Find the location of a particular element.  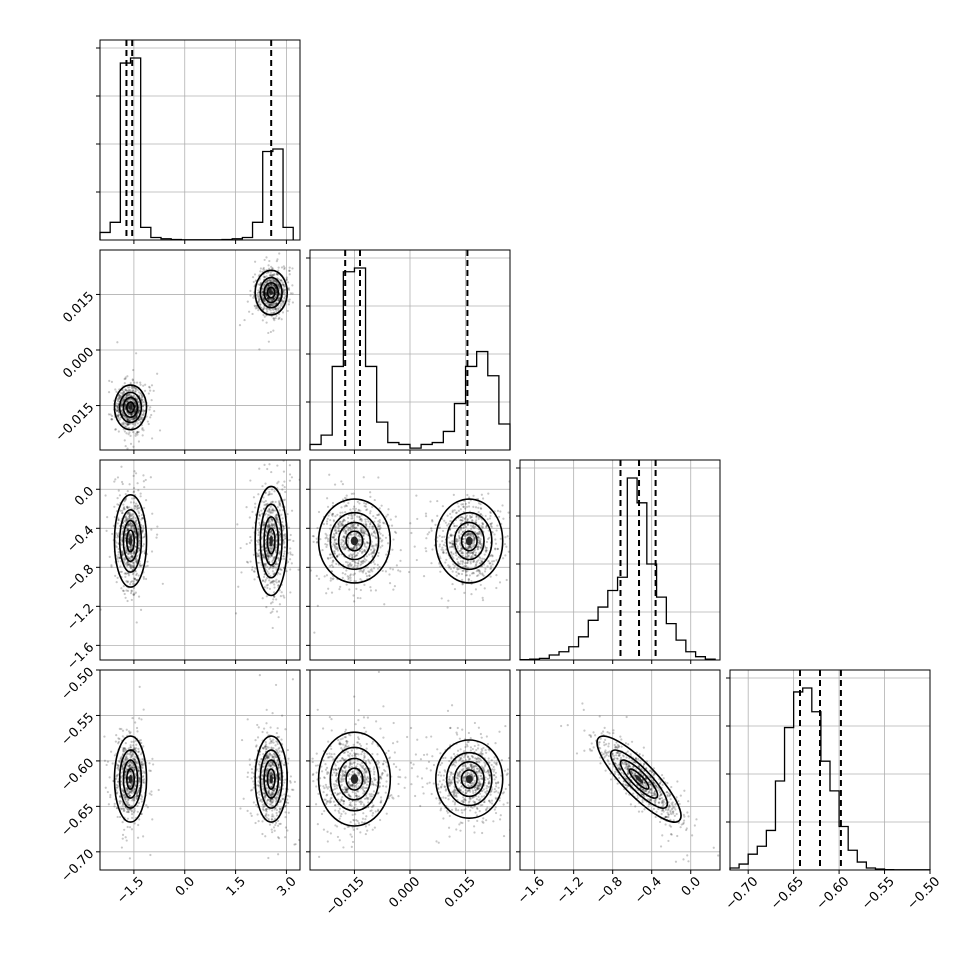

panel-frame is located at coordinates (410, 350).